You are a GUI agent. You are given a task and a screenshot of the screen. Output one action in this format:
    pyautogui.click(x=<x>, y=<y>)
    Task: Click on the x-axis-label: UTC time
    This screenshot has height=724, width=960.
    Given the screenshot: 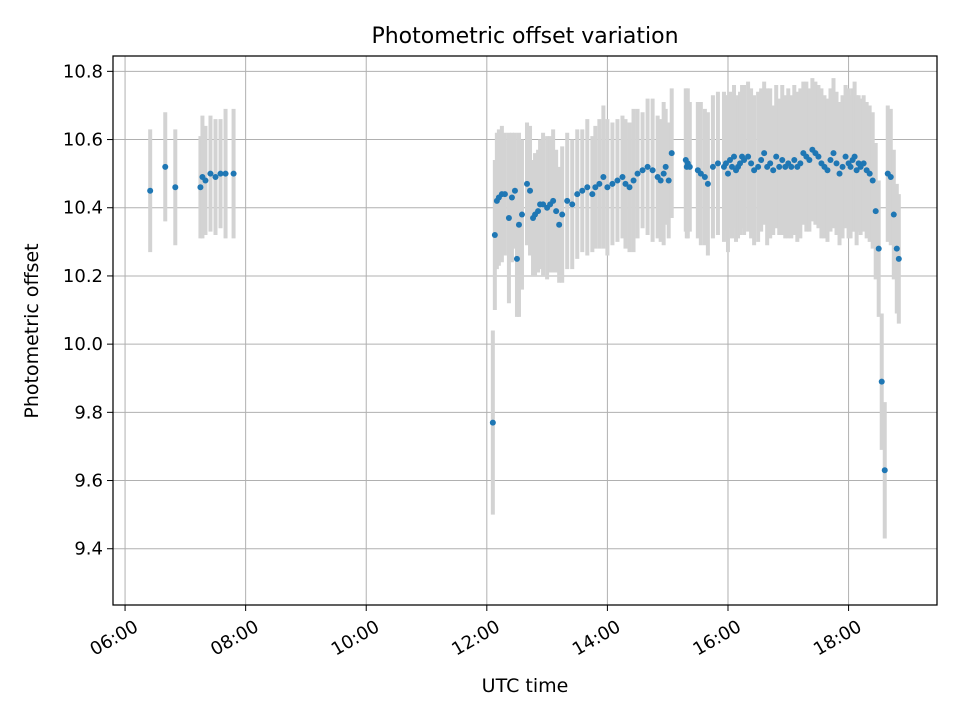 What is the action you would take?
    pyautogui.click(x=525, y=686)
    